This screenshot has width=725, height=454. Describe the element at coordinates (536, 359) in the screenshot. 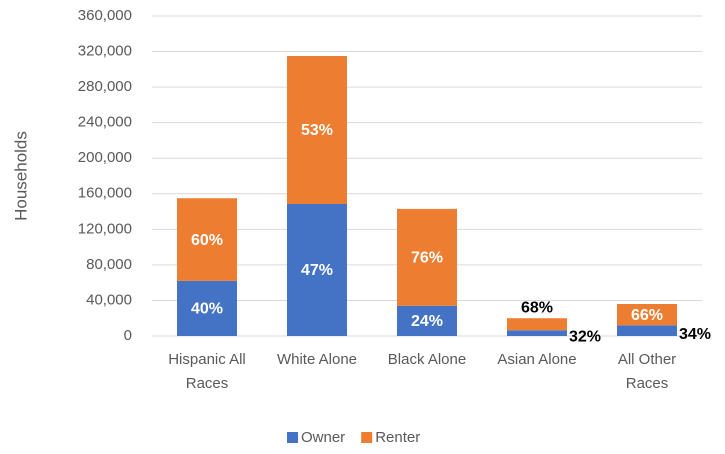

I see `x-tick-label: Asian Alone` at that location.